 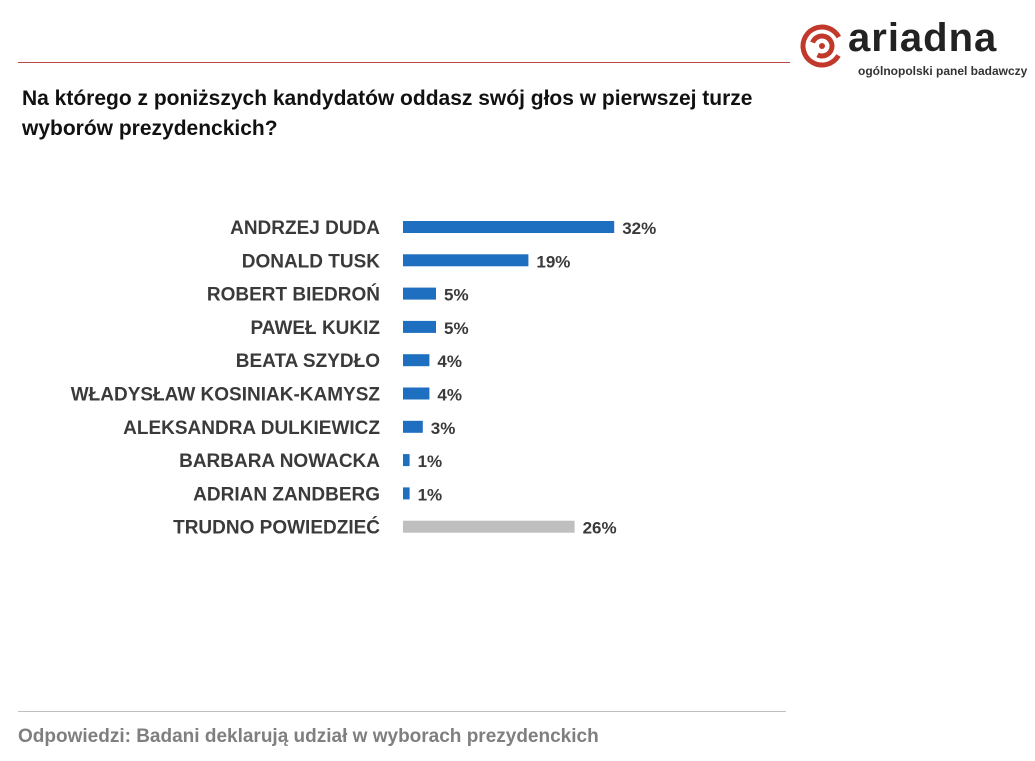 What do you see at coordinates (308, 361) in the screenshot?
I see `category-label: BEATA SZYDŁO` at bounding box center [308, 361].